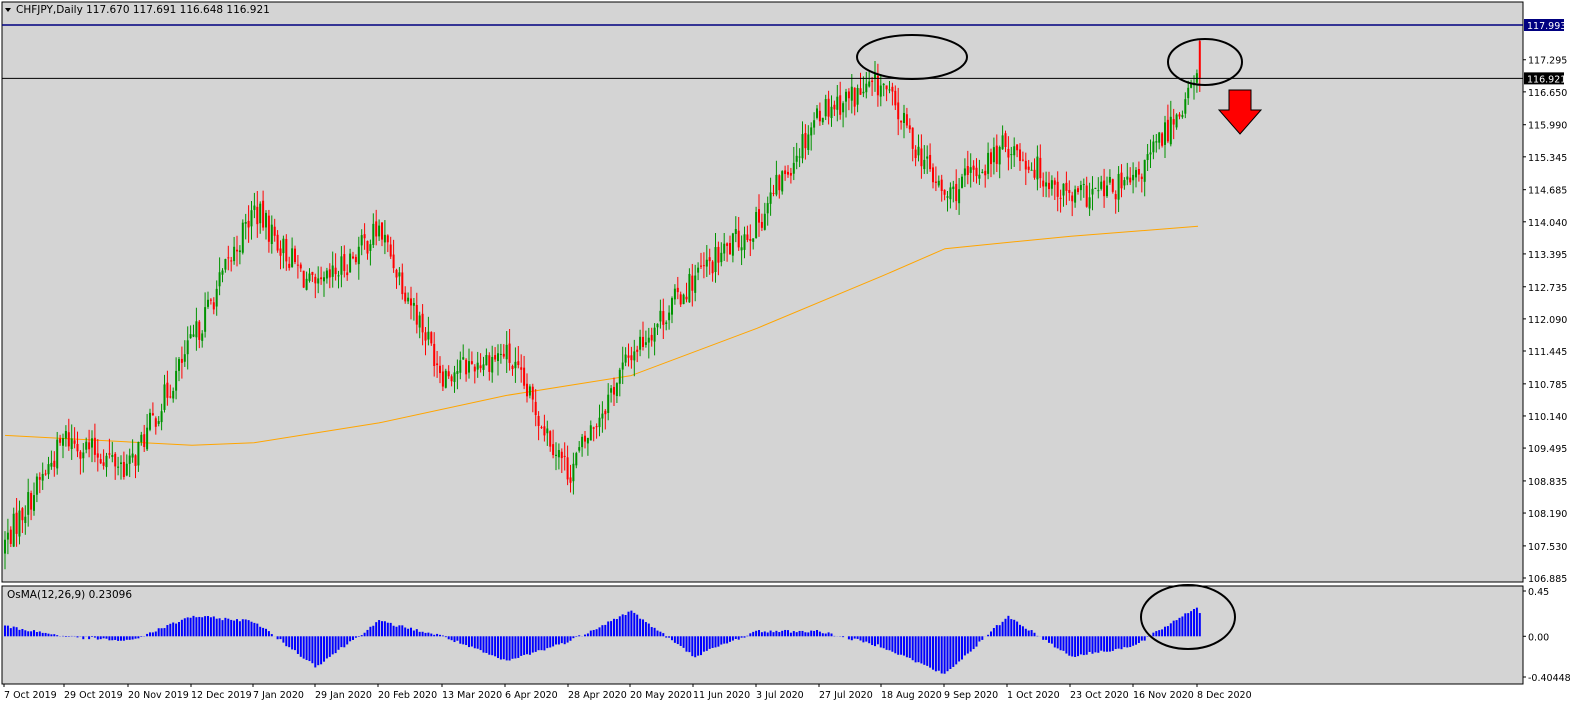 Image resolution: width=1596 pixels, height=716 pixels. What do you see at coordinates (343, 695) in the screenshot?
I see `x-tick-label: 29 Jan 2020` at bounding box center [343, 695].